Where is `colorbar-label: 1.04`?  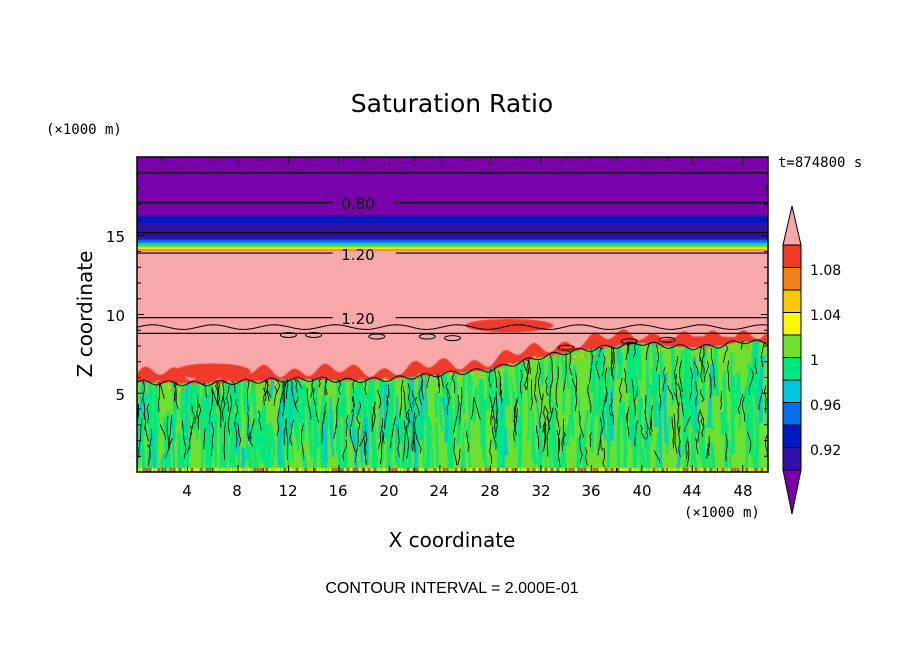 colorbar-label: 1.04 is located at coordinates (825, 316).